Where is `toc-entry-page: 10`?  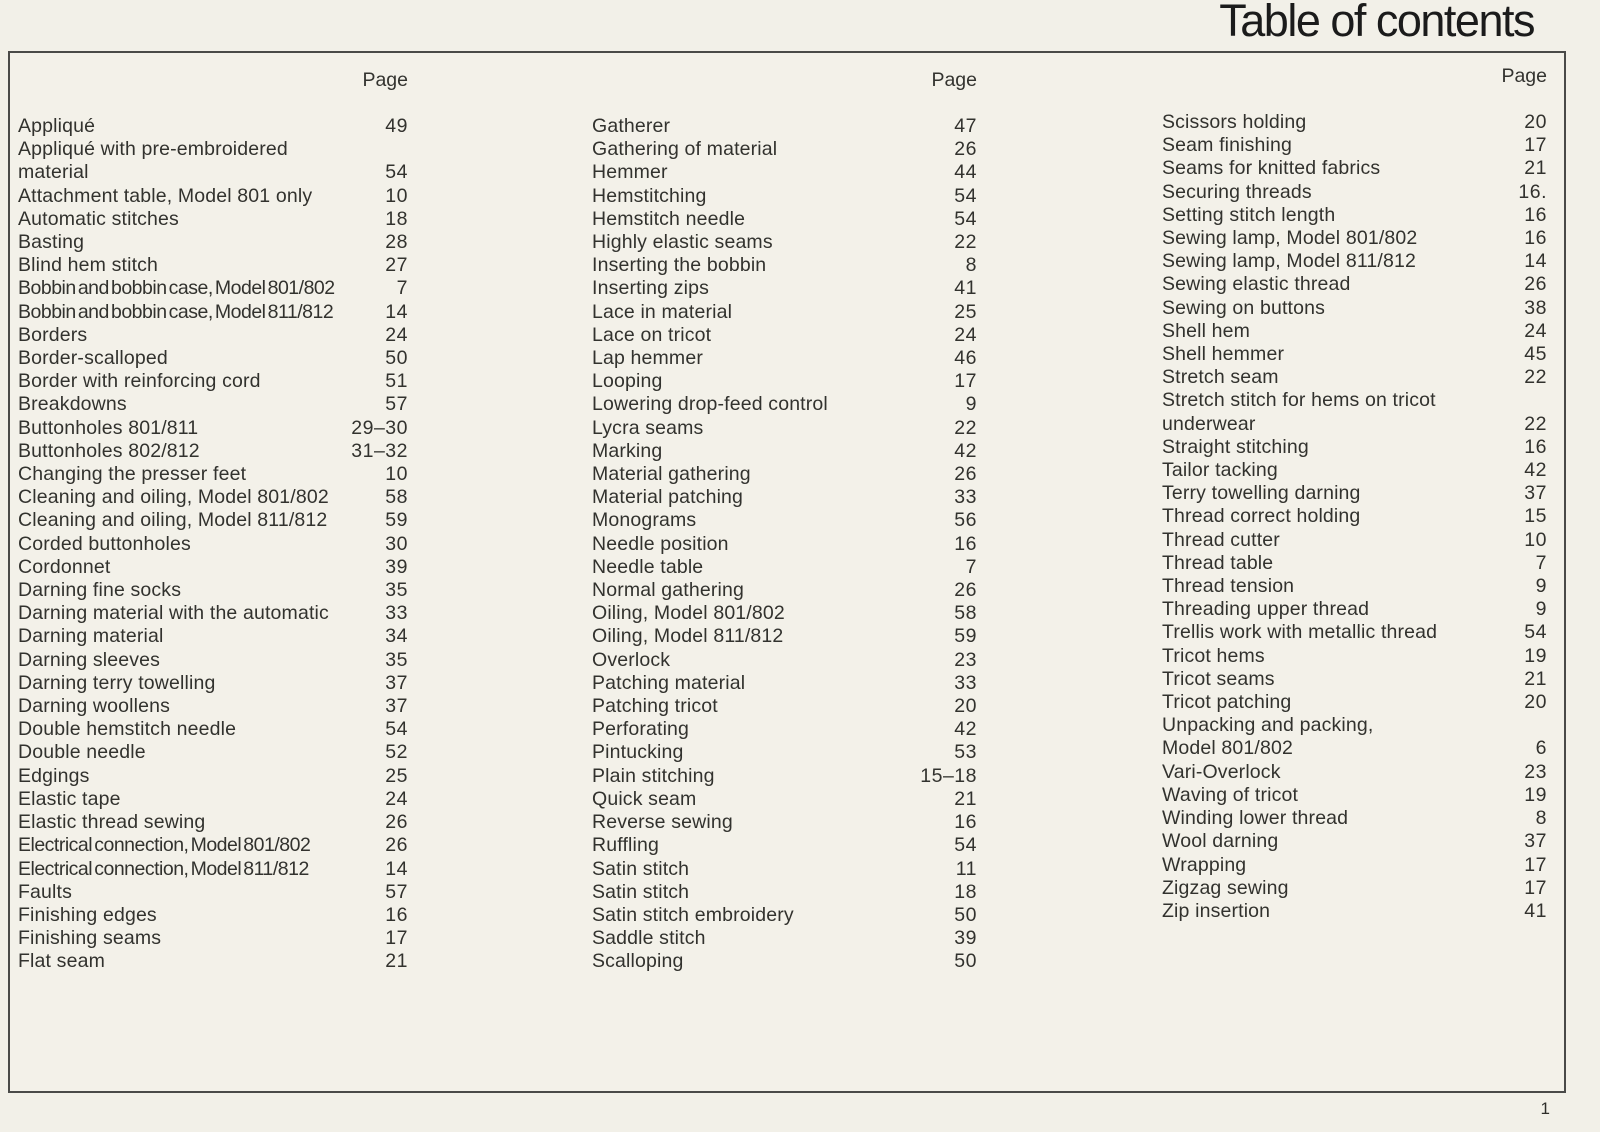
toc-entry-page: 10 is located at coordinates (396, 474).